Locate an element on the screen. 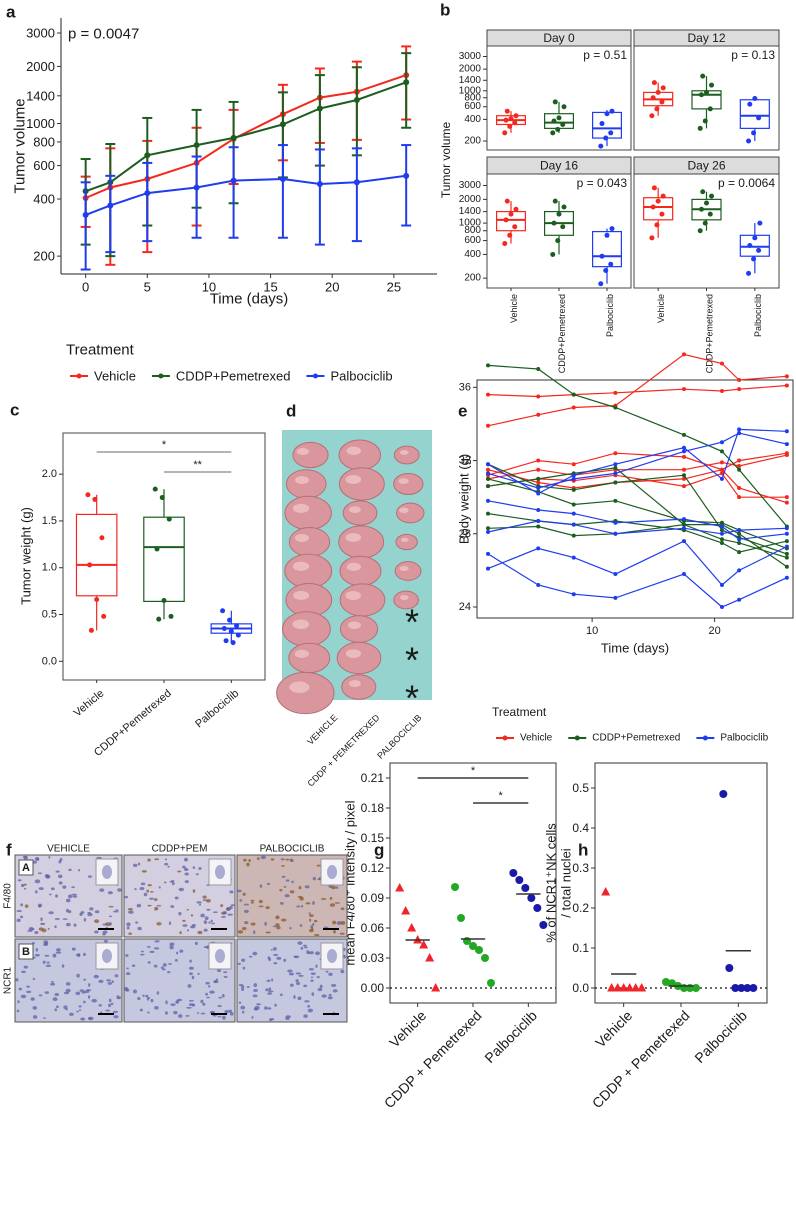 The width and height of the screenshot is (796, 1229). facet-strip is located at coordinates (706, 38).